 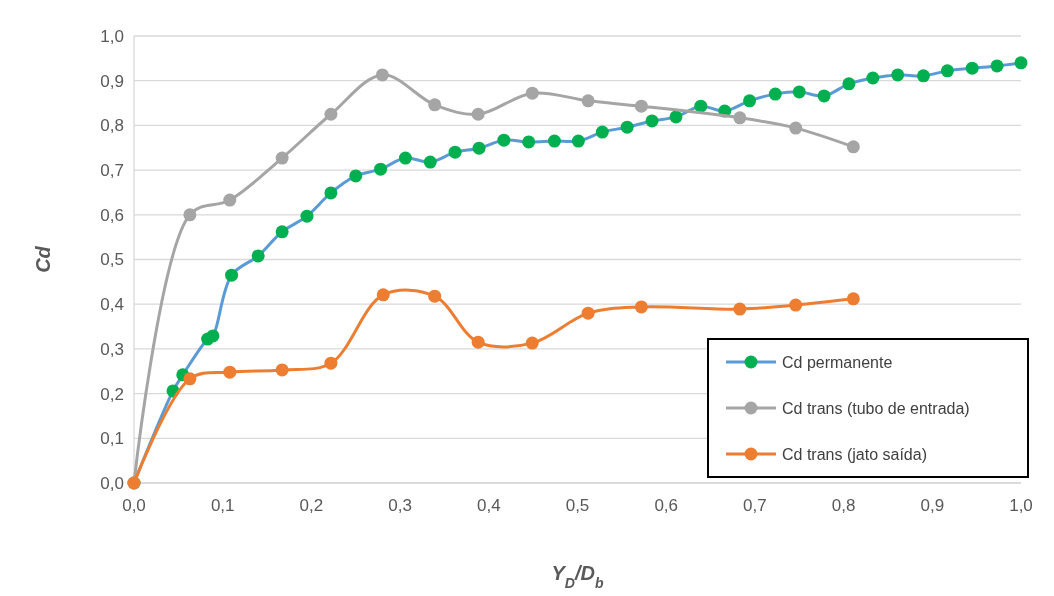 I want to click on x-tick-label: 1,0, so click(x=1021, y=505).